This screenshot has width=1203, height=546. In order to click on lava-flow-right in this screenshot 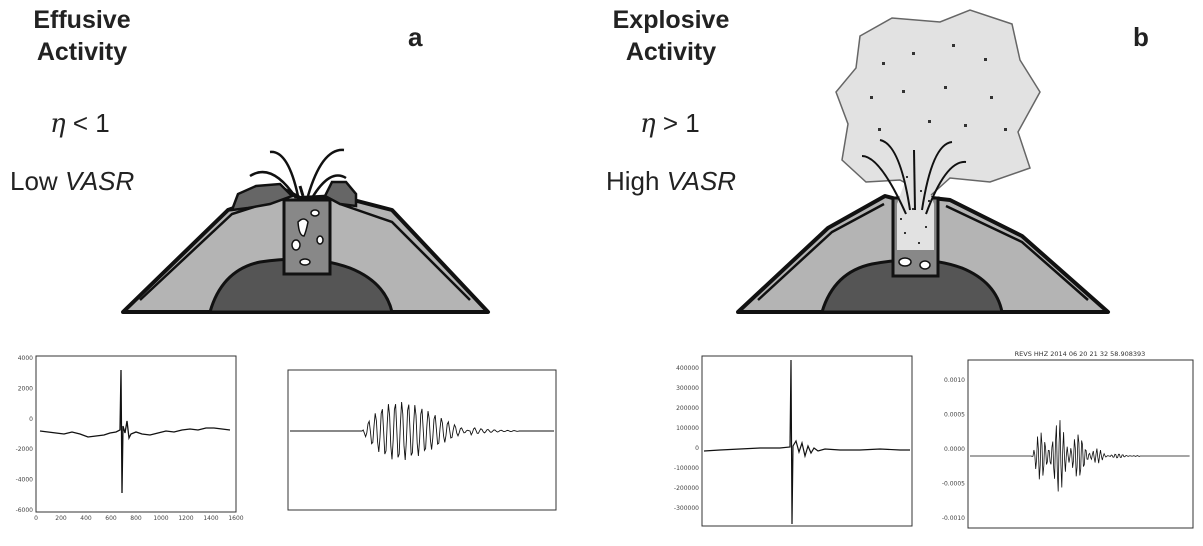, I will do `click(340, 194)`.